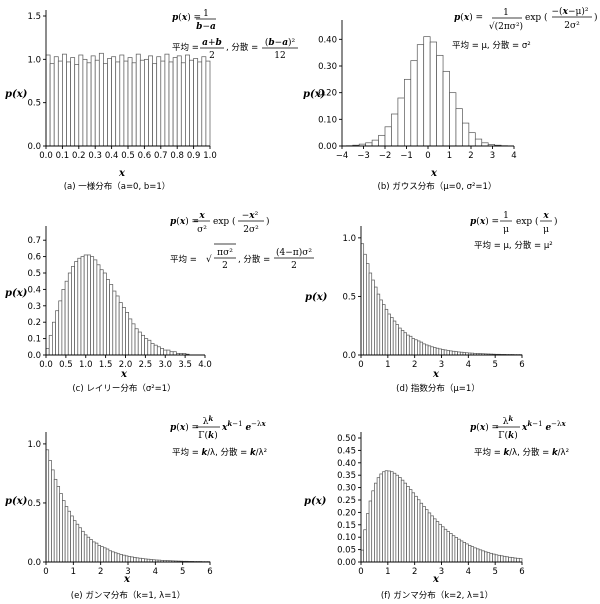 Image resolution: width=600 pixels, height=604 pixels. Describe the element at coordinates (73, 572) in the screenshot. I see `xtick-label-e-1: 1` at that location.